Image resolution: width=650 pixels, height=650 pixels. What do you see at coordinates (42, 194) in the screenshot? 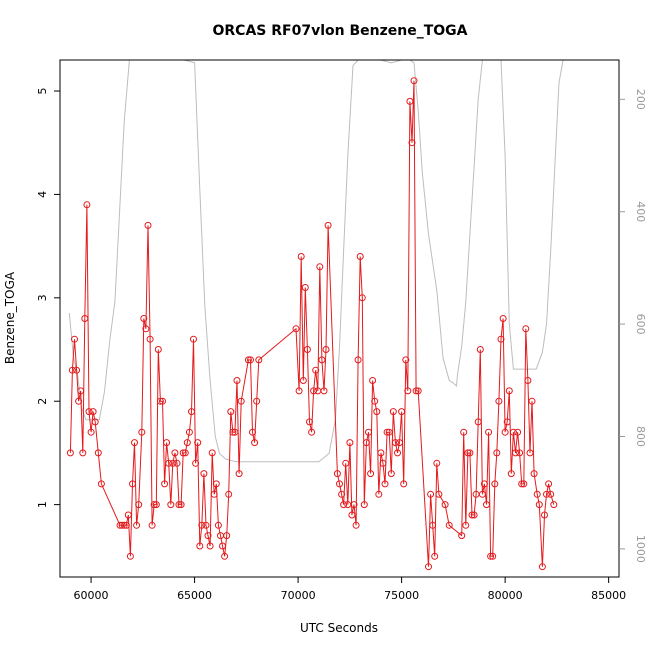
I see `y-tick-label: 4` at bounding box center [42, 194].